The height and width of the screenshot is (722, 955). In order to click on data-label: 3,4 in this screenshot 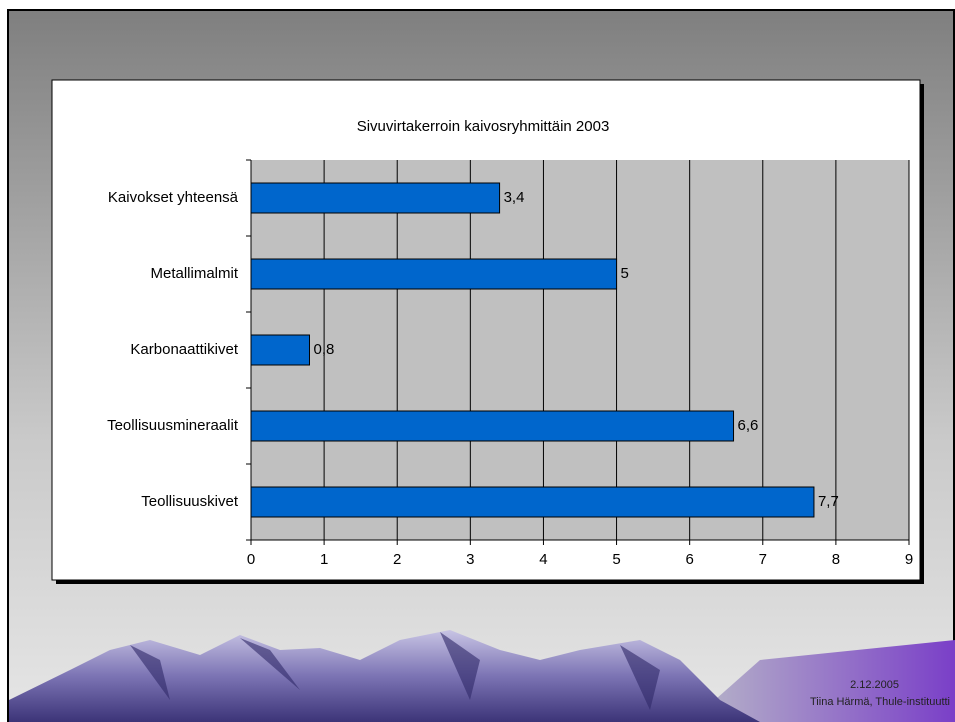, I will do `click(514, 197)`.